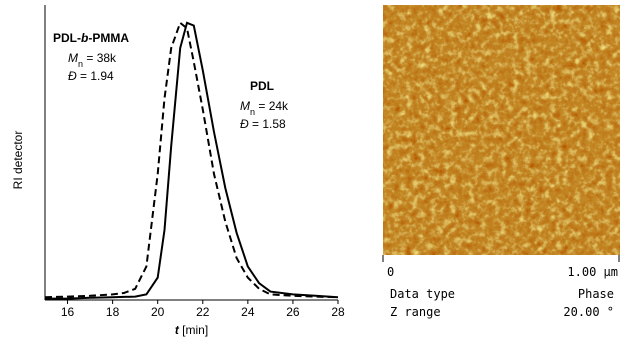  Describe the element at coordinates (272, 106) in the screenshot. I see `text-part: = 24k` at that location.